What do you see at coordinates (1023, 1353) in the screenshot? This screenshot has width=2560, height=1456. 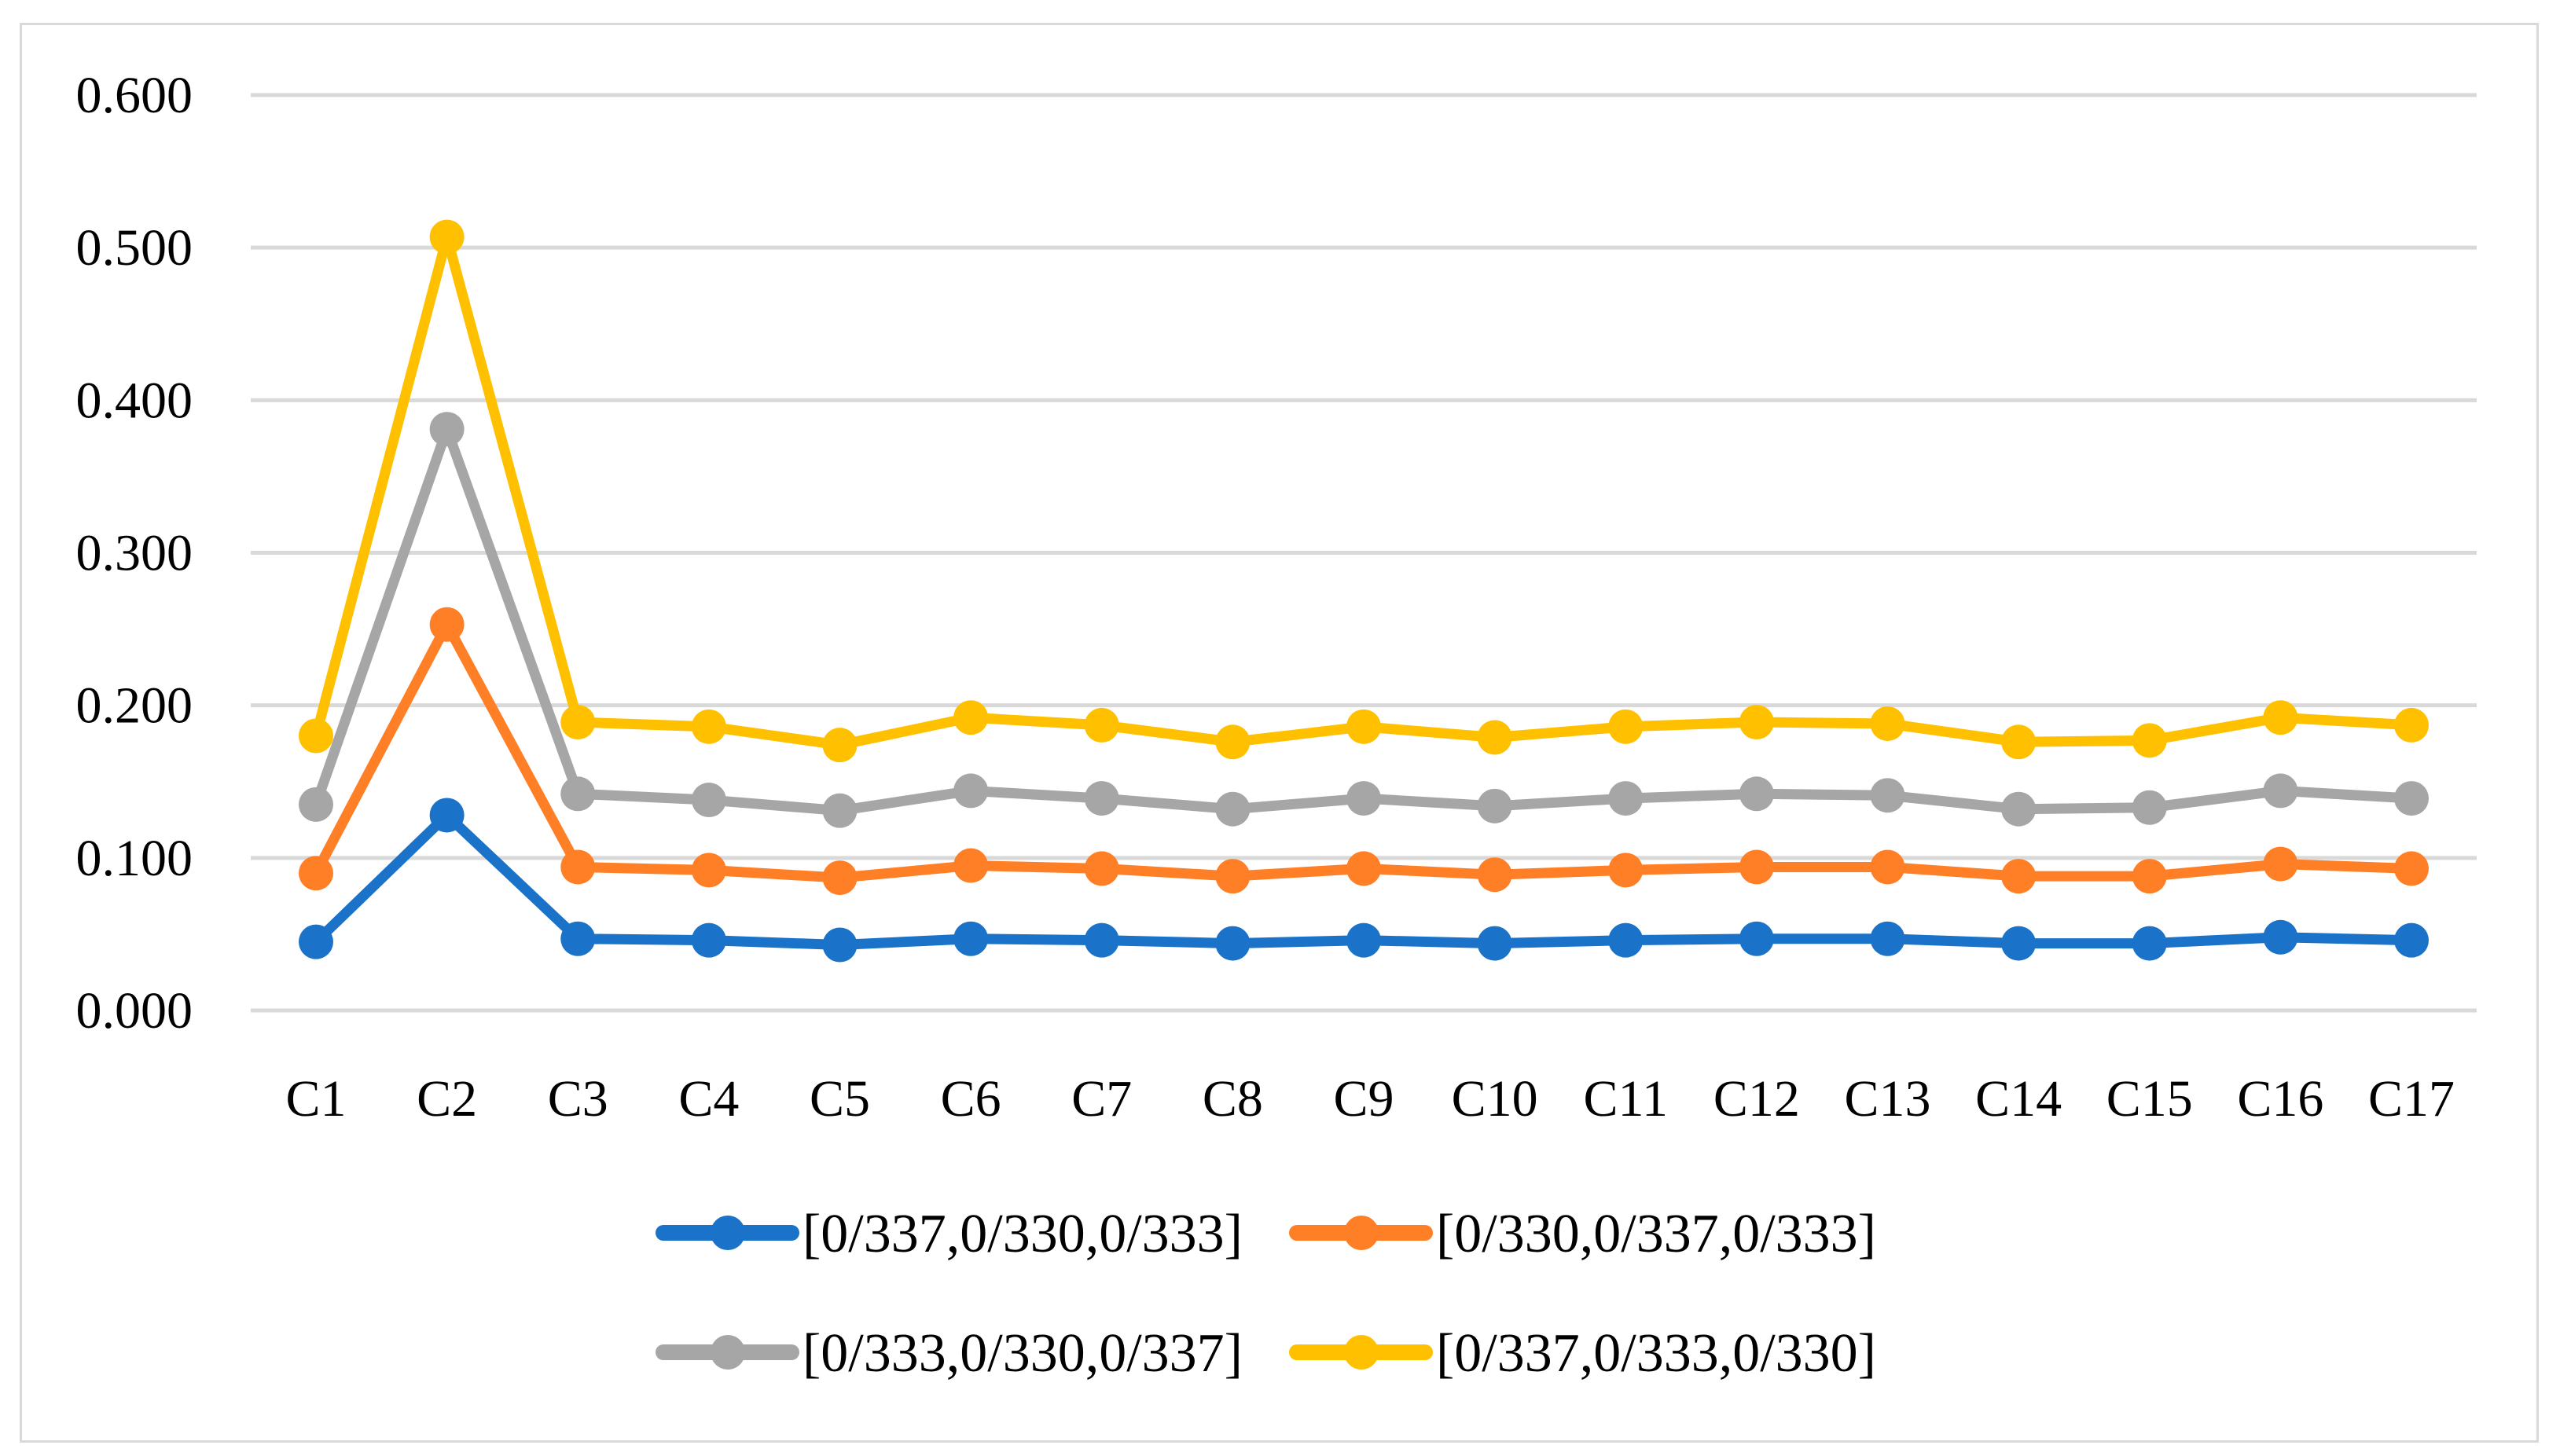 I see `legend-label: [0/333,0/330,0/337]` at bounding box center [1023, 1353].